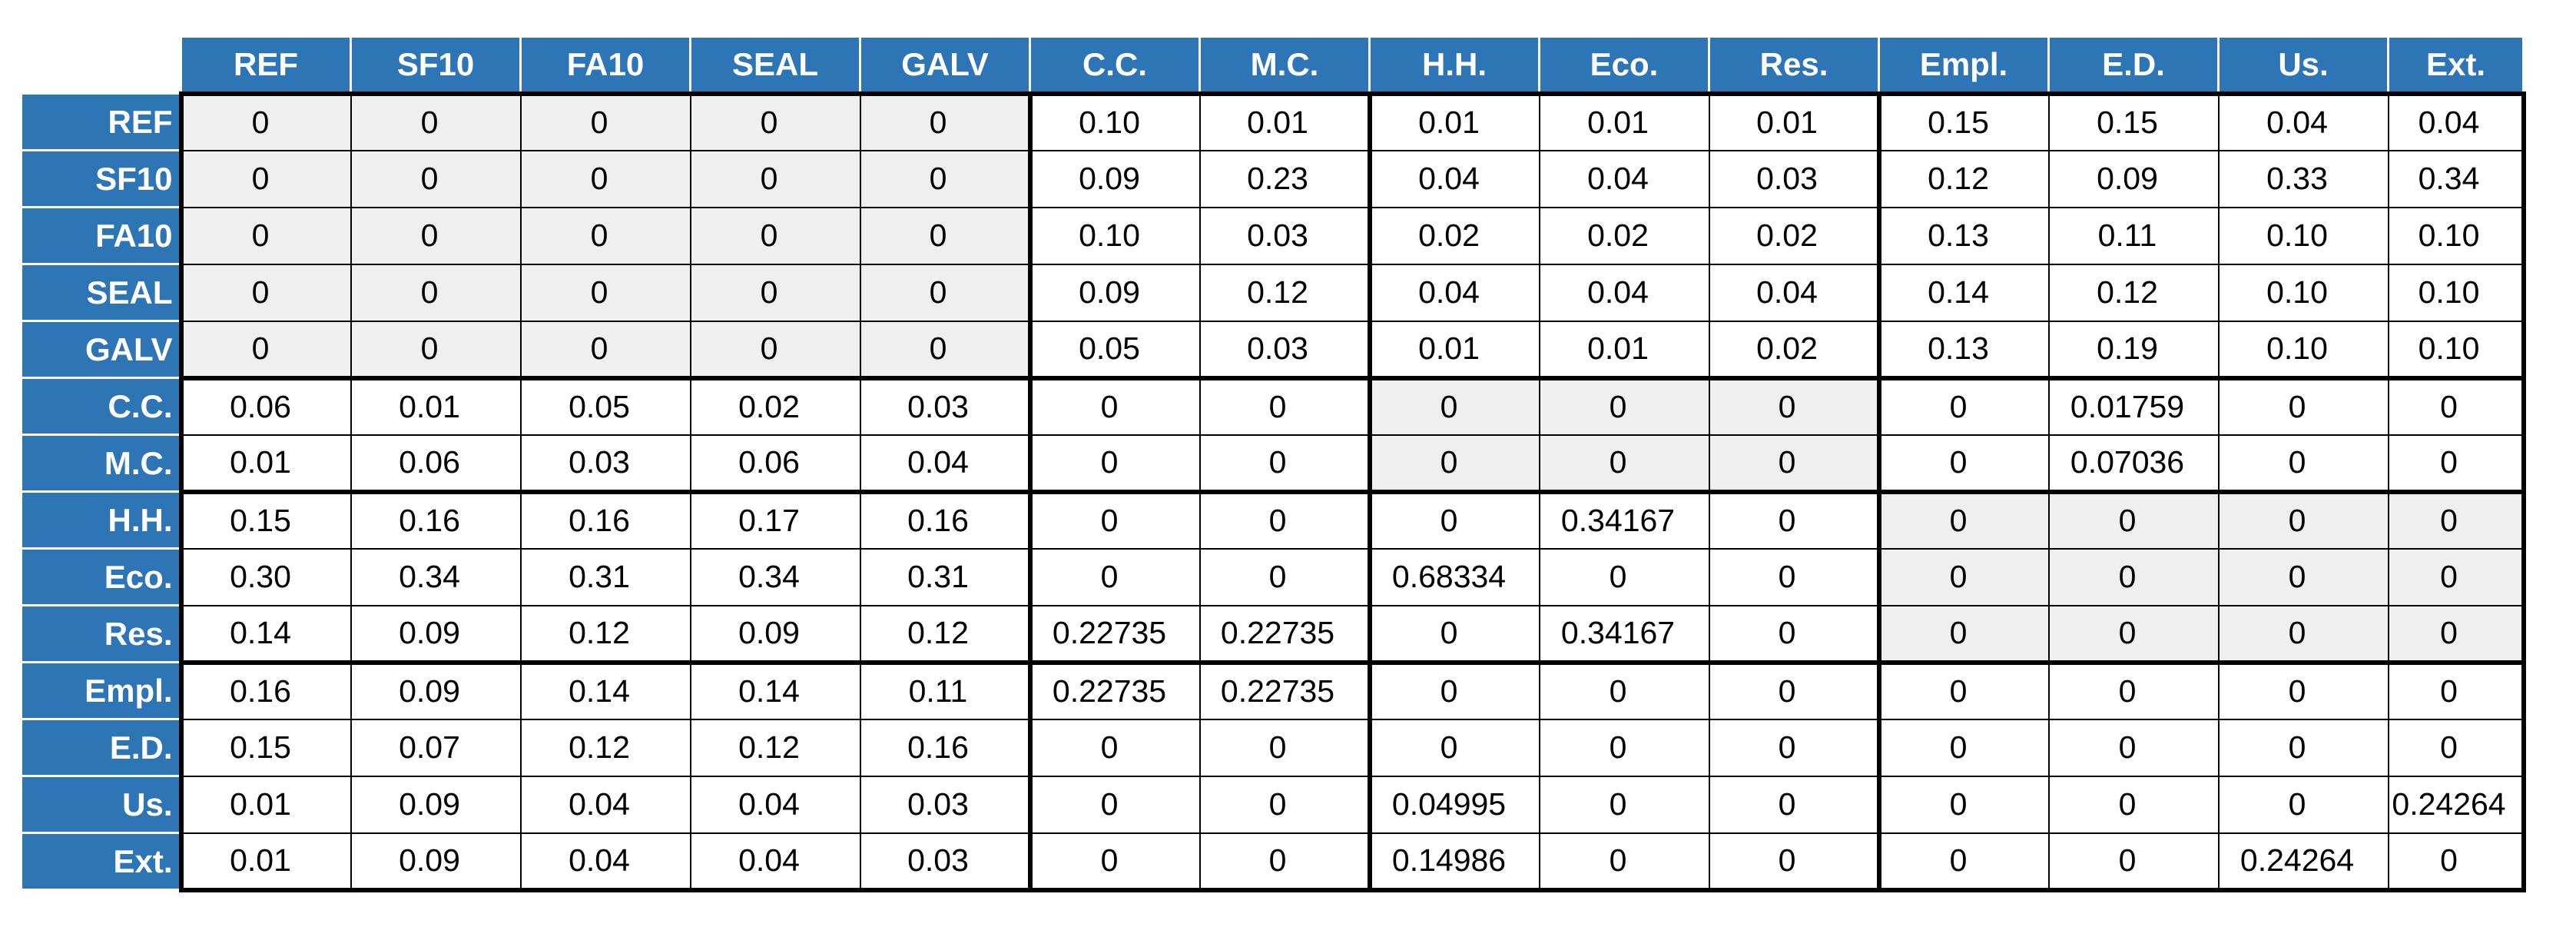 This screenshot has width=2576, height=937. What do you see at coordinates (2303, 406) in the screenshot?
I see `cell-c-c-us: 0` at bounding box center [2303, 406].